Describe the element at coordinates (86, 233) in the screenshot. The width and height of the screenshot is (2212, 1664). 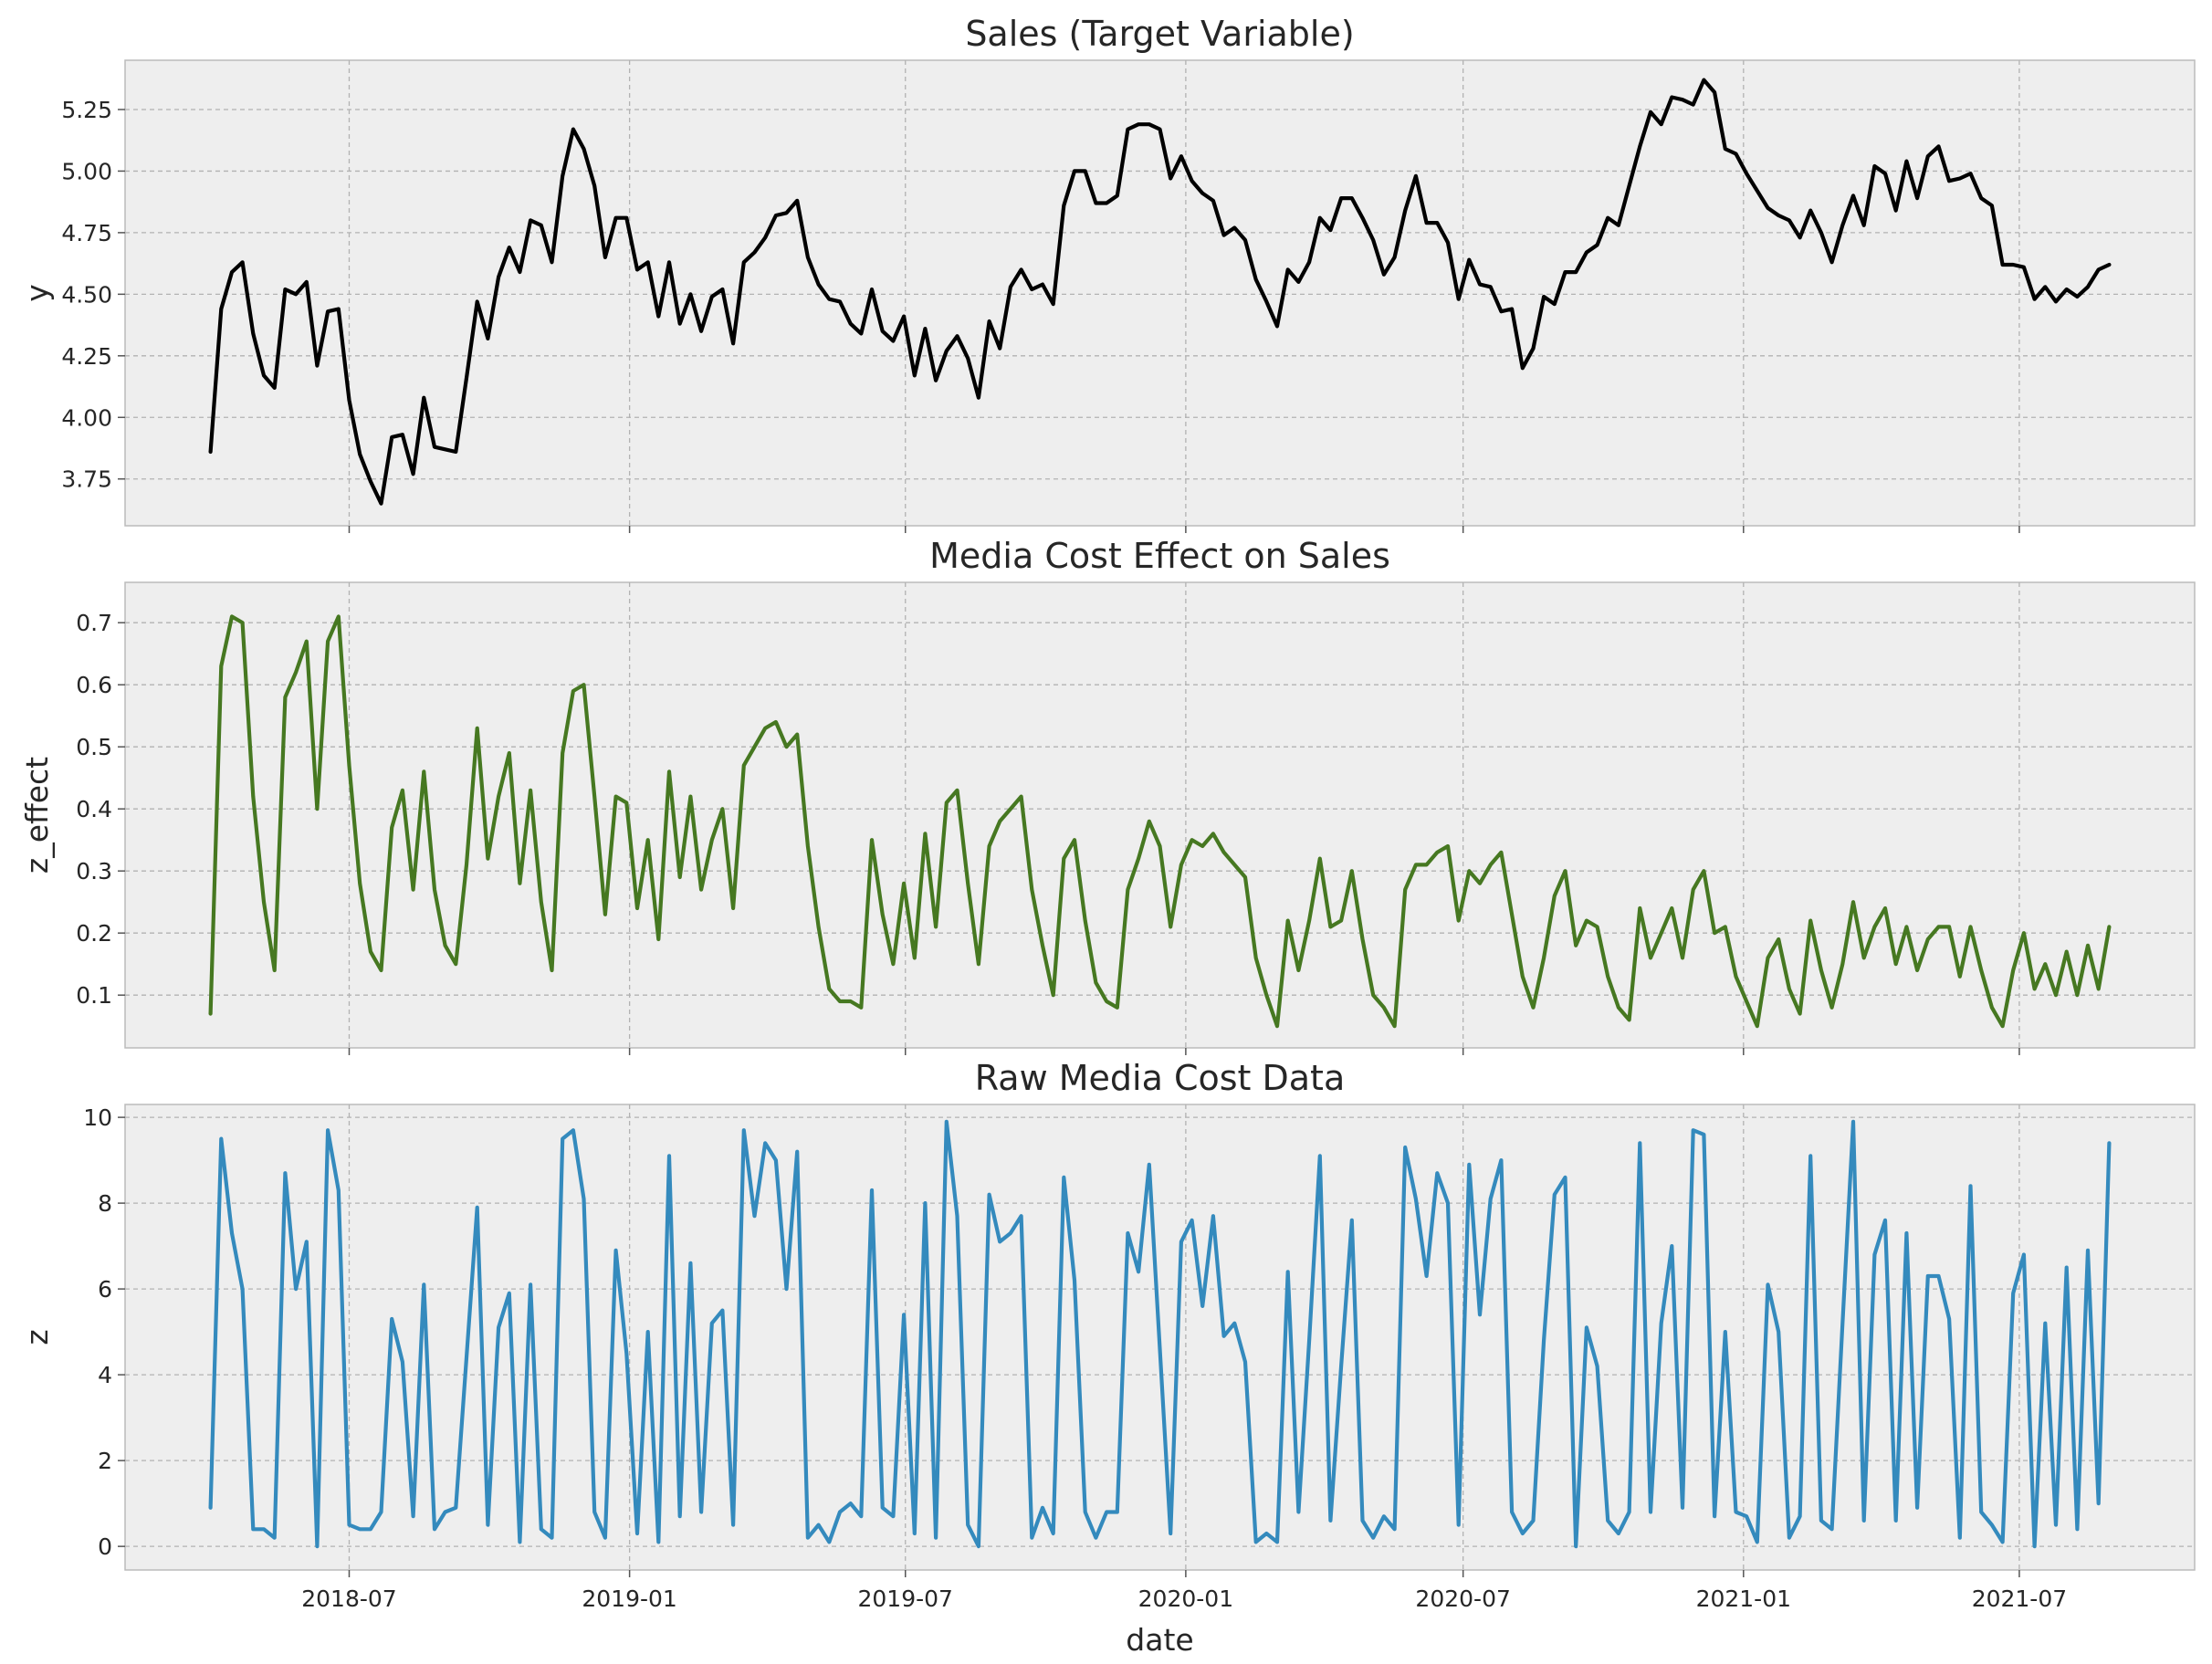
I see `y-tick-label: 4.75` at that location.